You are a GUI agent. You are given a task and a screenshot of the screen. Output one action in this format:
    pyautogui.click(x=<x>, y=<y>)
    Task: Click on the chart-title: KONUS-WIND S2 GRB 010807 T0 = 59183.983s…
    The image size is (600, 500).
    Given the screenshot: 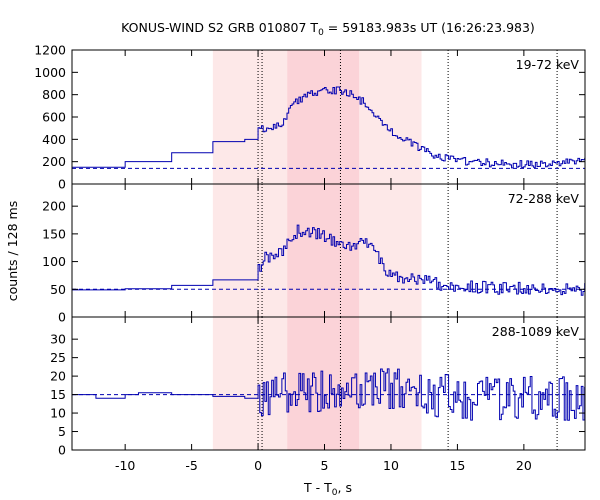 What is the action you would take?
    pyautogui.click(x=328, y=29)
    